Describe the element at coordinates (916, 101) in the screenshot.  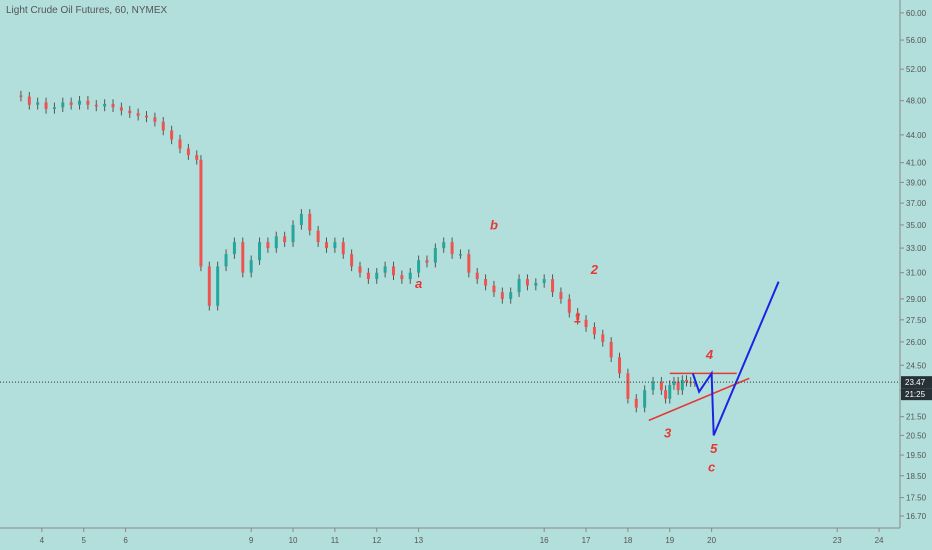
I see `y-tick-label: 48.00` at that location.